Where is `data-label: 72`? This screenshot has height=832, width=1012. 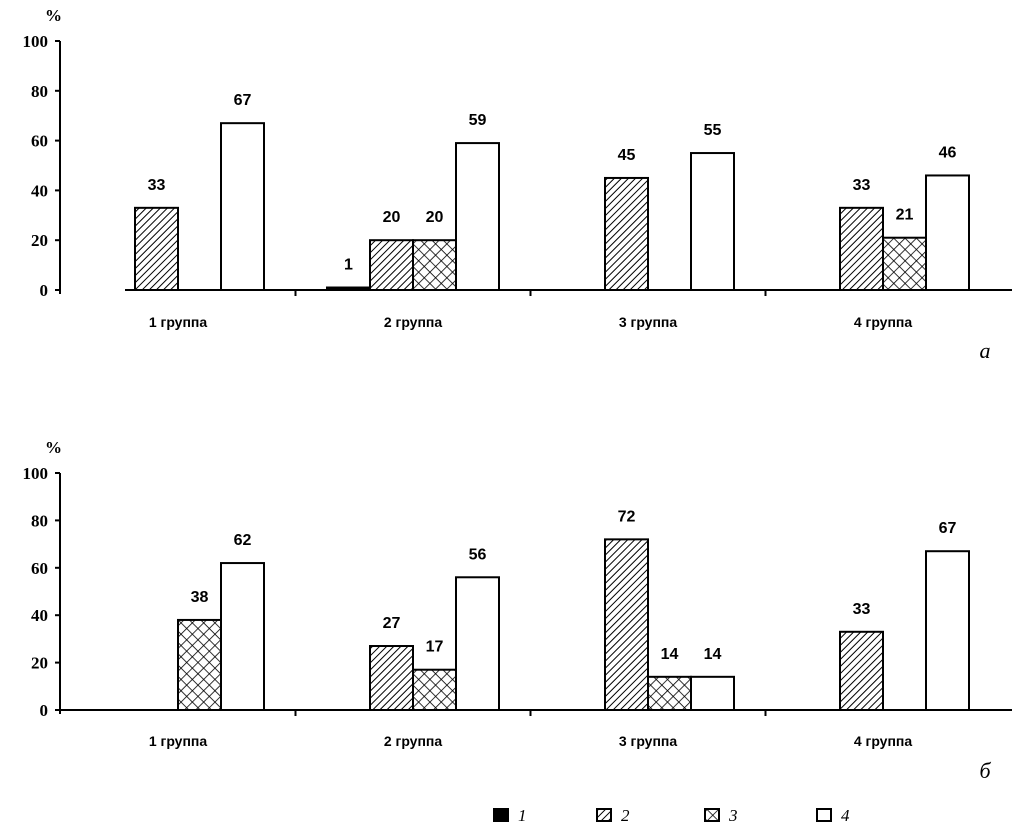 data-label: 72 is located at coordinates (627, 516).